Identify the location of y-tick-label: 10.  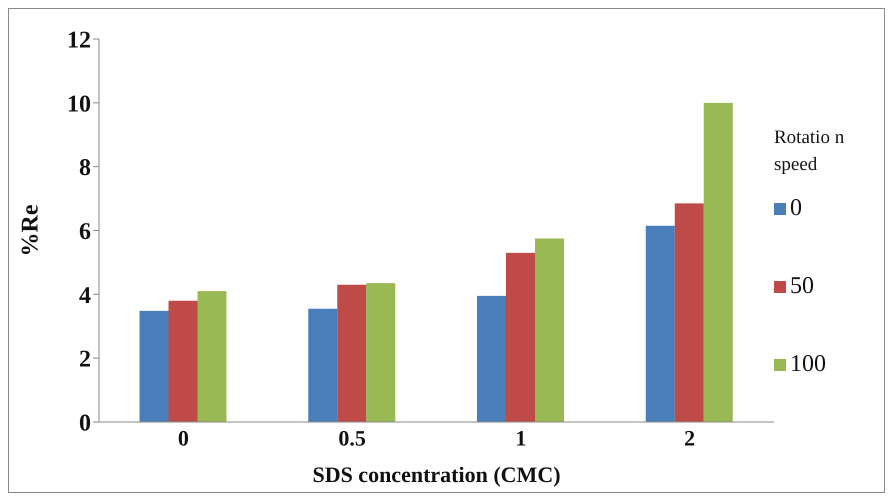
(79, 104).